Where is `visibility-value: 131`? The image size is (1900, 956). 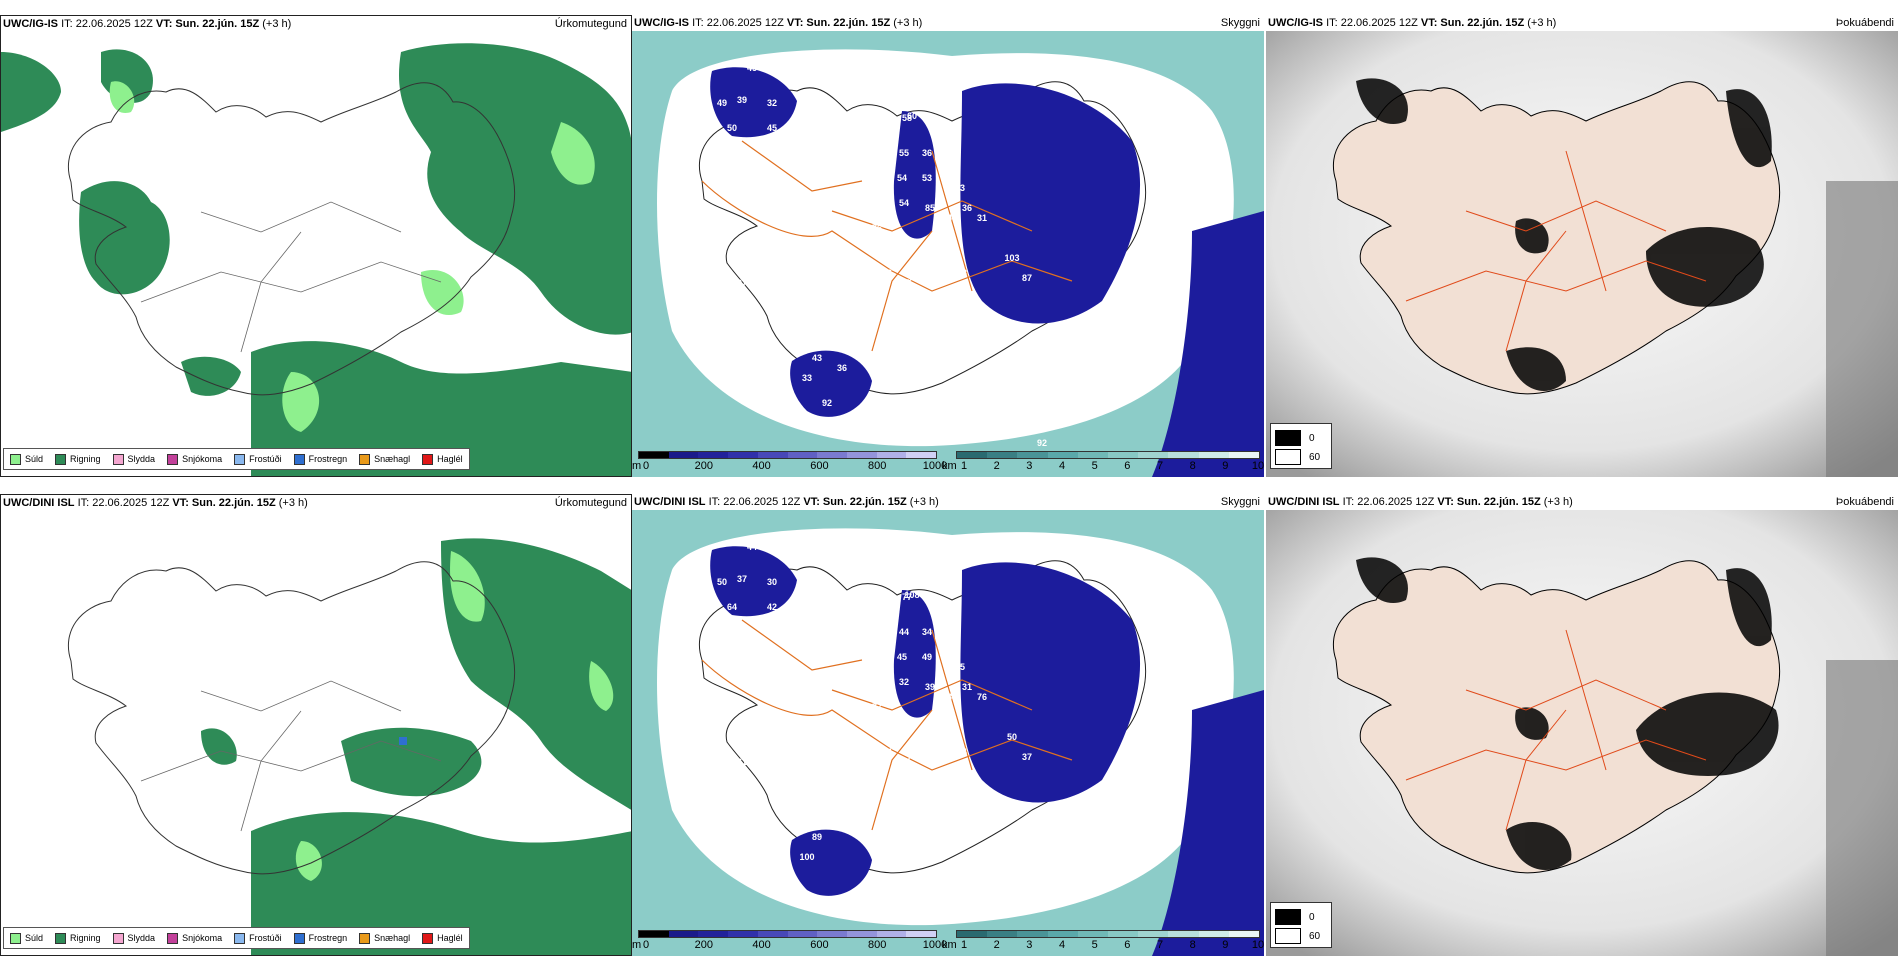 visibility-value: 131 is located at coordinates (1051, 423).